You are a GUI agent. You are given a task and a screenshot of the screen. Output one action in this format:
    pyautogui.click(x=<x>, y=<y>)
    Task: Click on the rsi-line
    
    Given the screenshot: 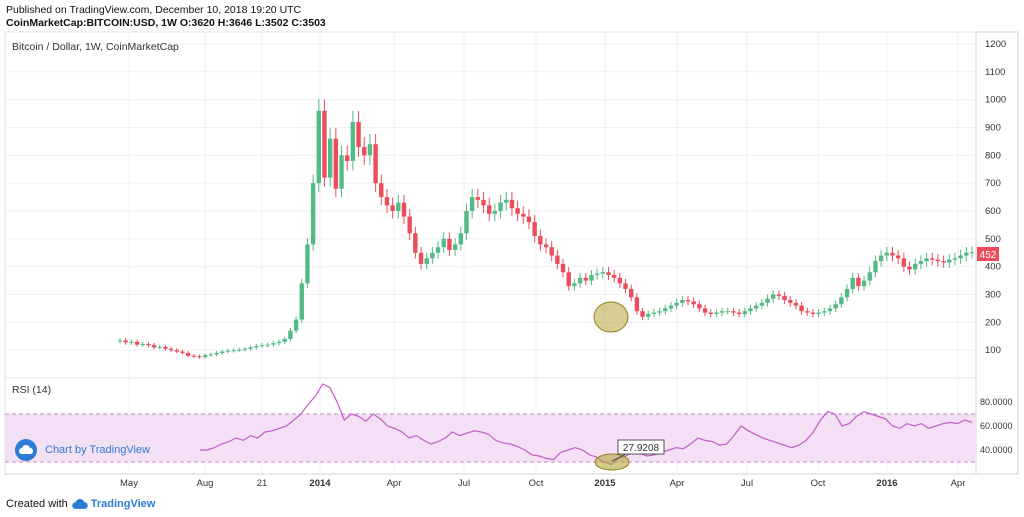 What is the action you would take?
    pyautogui.click(x=586, y=424)
    